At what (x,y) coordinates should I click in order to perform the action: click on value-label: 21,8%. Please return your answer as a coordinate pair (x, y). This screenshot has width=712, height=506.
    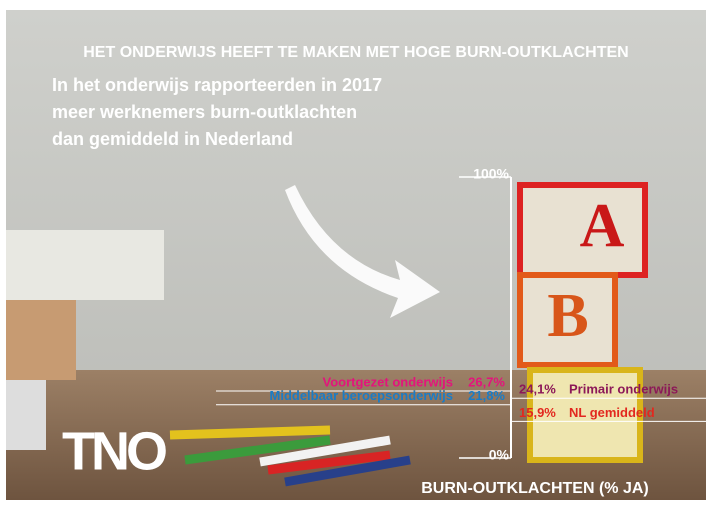
    Looking at the image, I should click on (486, 395).